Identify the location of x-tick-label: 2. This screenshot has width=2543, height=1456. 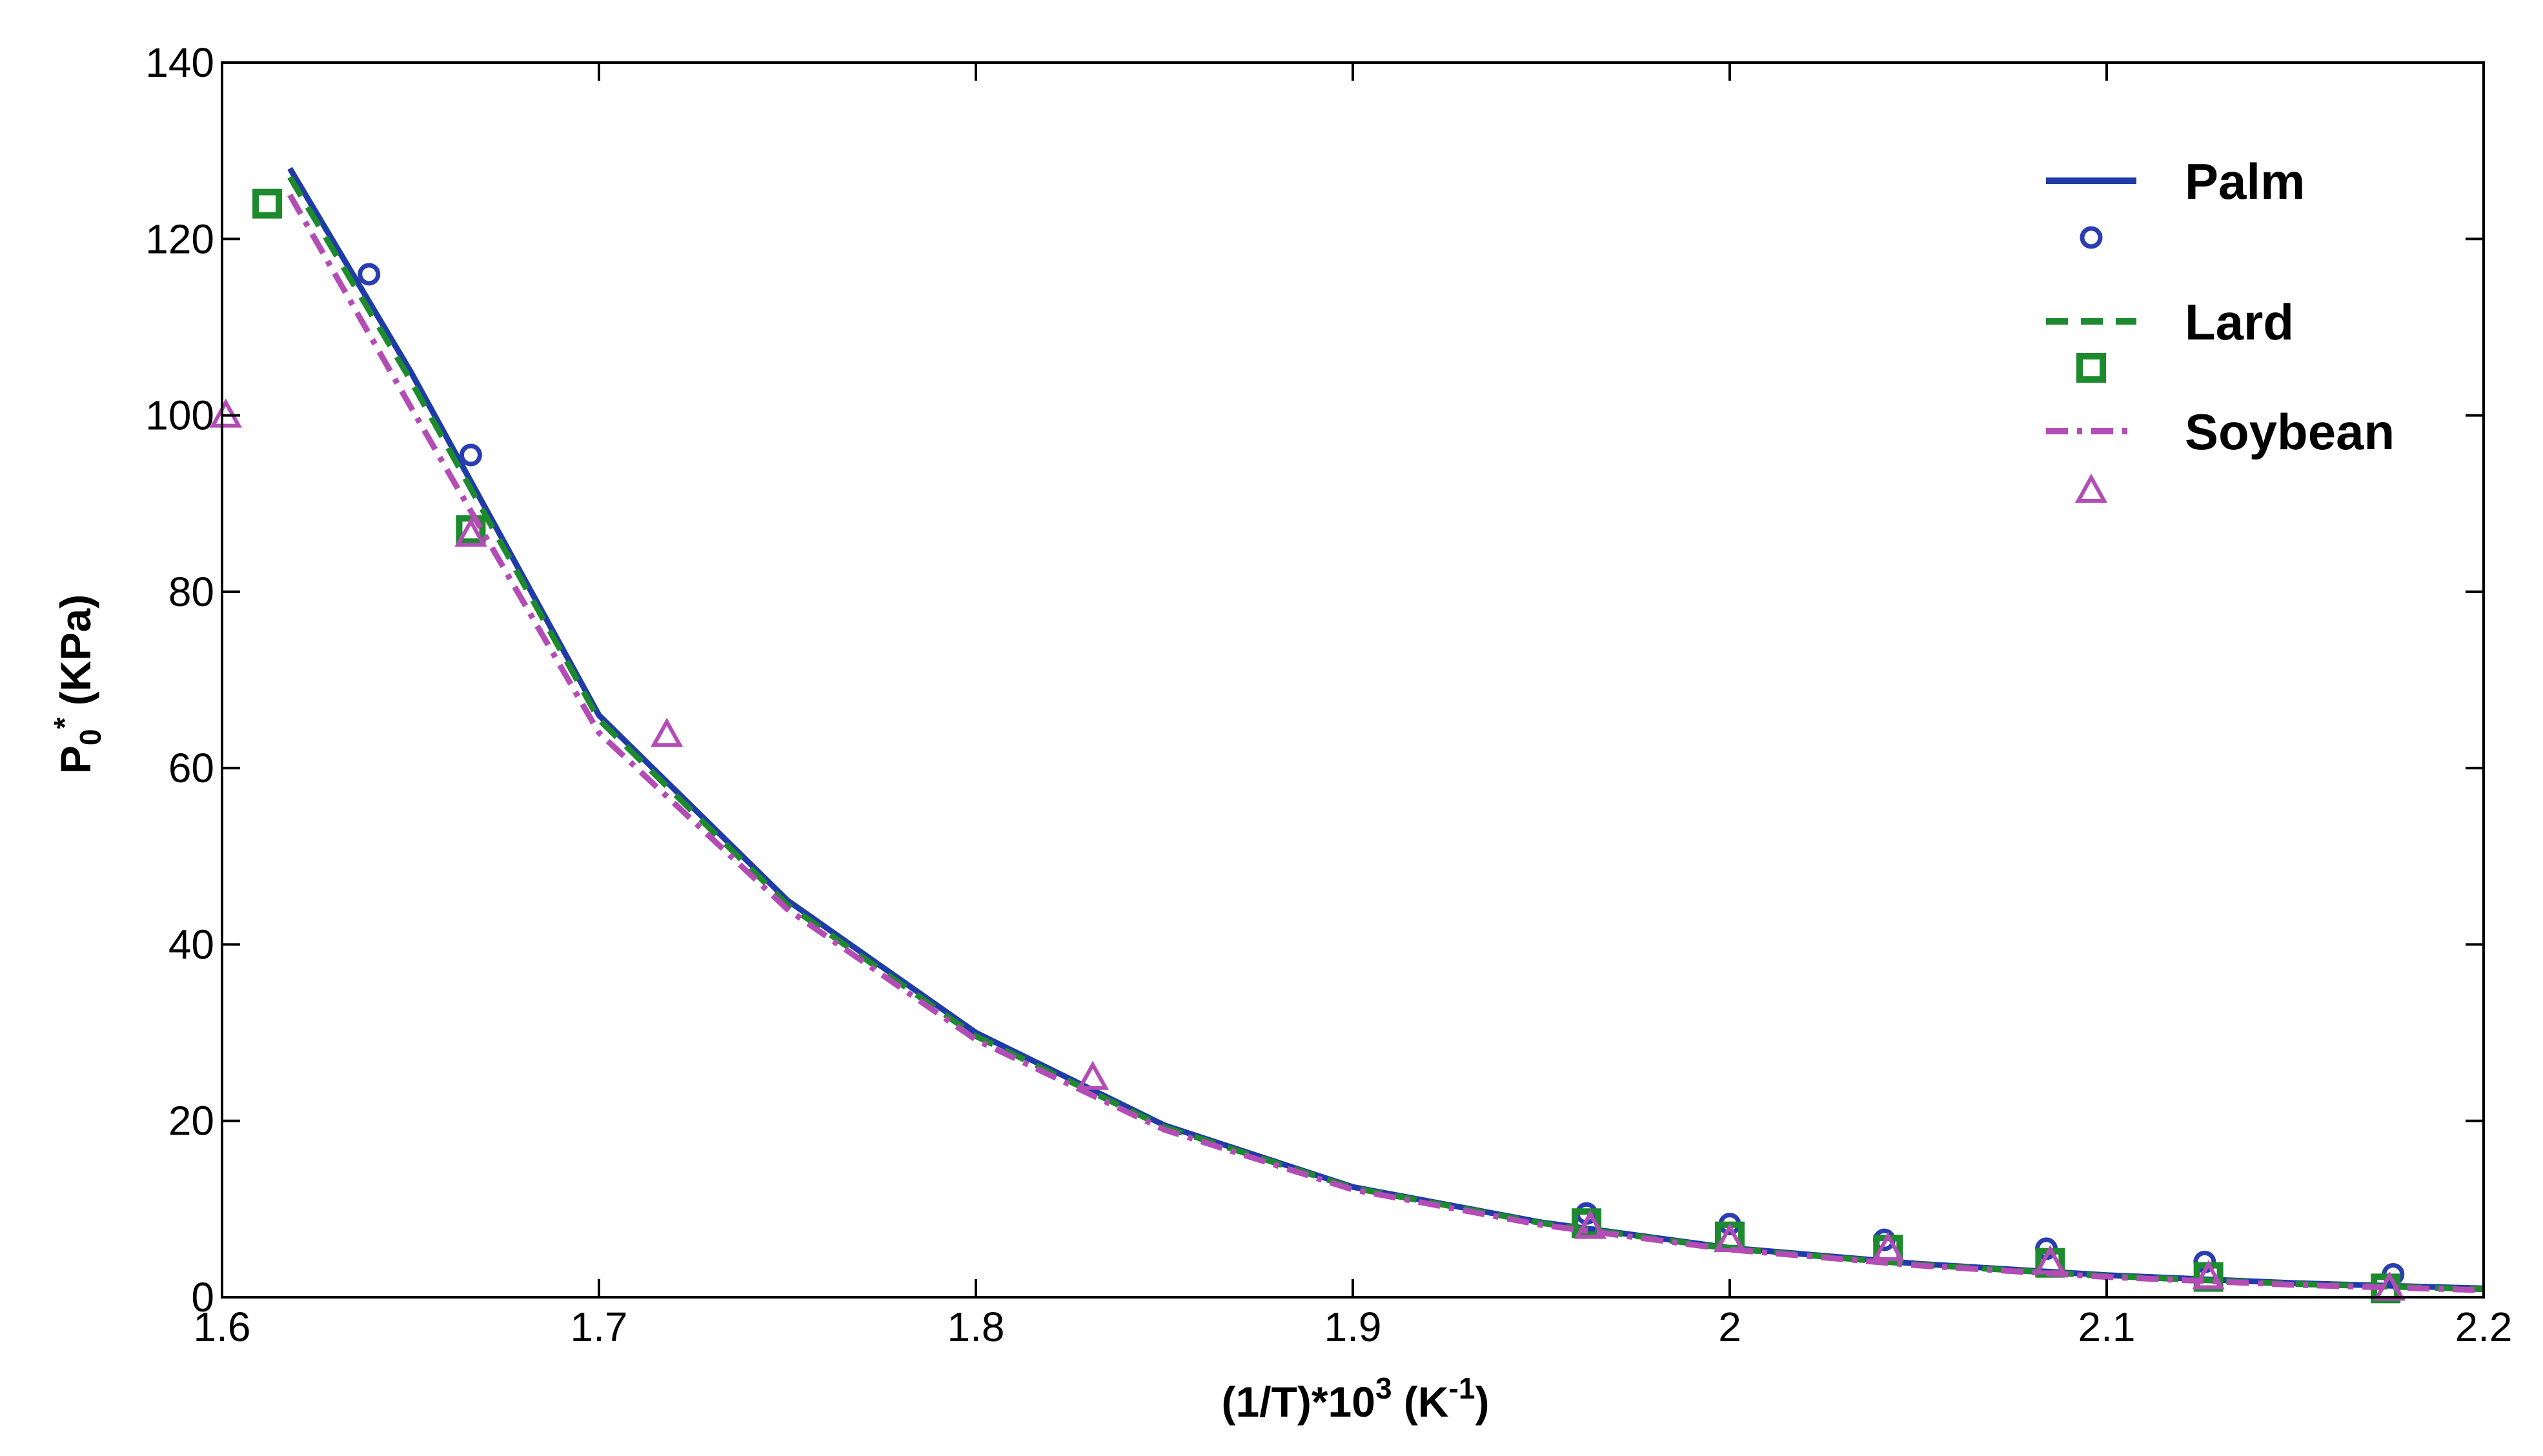
(1729, 1327).